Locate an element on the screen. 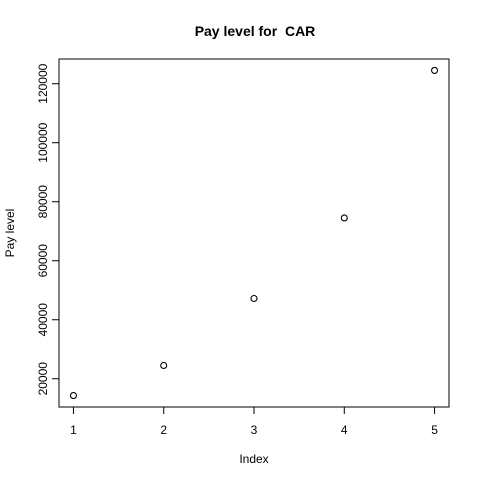 This screenshot has height=480, width=480. x-axis-label: Index is located at coordinates (253, 459).